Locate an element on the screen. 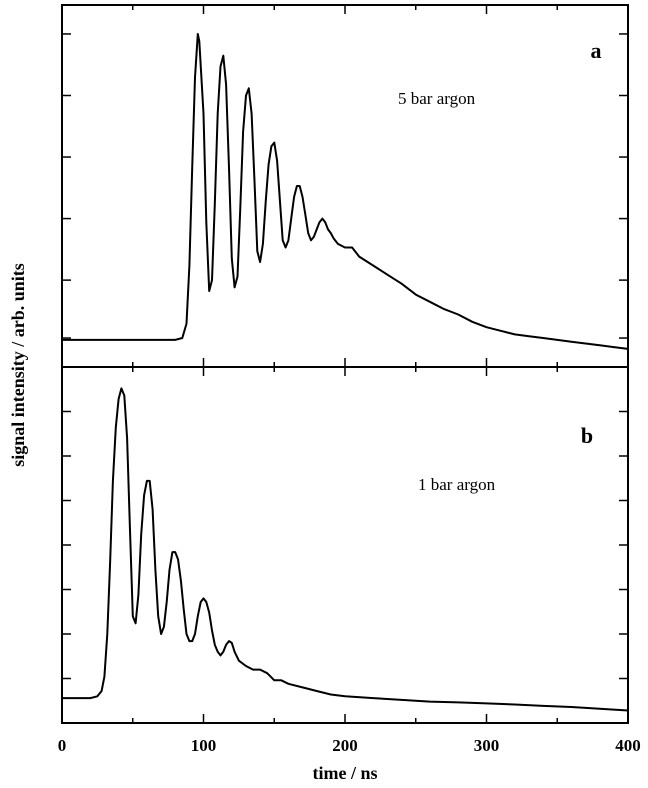 This screenshot has height=788, width=648. x-tick-label: 300 is located at coordinates (487, 745).